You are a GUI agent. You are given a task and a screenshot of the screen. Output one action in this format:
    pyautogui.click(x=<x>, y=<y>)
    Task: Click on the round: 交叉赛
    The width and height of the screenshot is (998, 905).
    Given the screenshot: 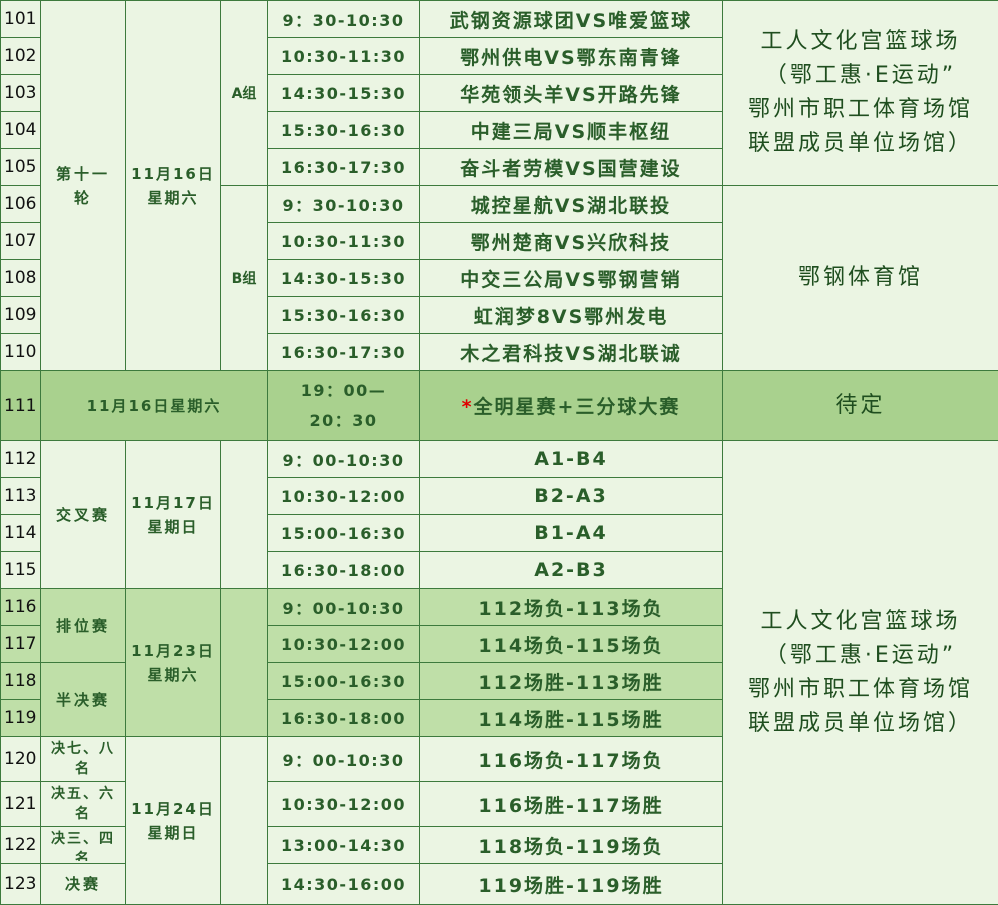 What is the action you would take?
    pyautogui.click(x=83, y=514)
    